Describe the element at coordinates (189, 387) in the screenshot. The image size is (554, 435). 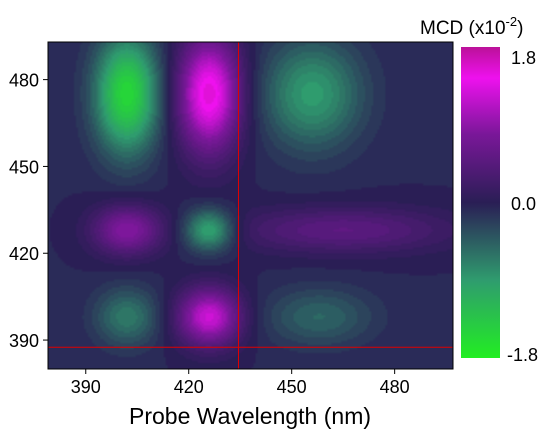
I see `x-tick-label: 420` at that location.